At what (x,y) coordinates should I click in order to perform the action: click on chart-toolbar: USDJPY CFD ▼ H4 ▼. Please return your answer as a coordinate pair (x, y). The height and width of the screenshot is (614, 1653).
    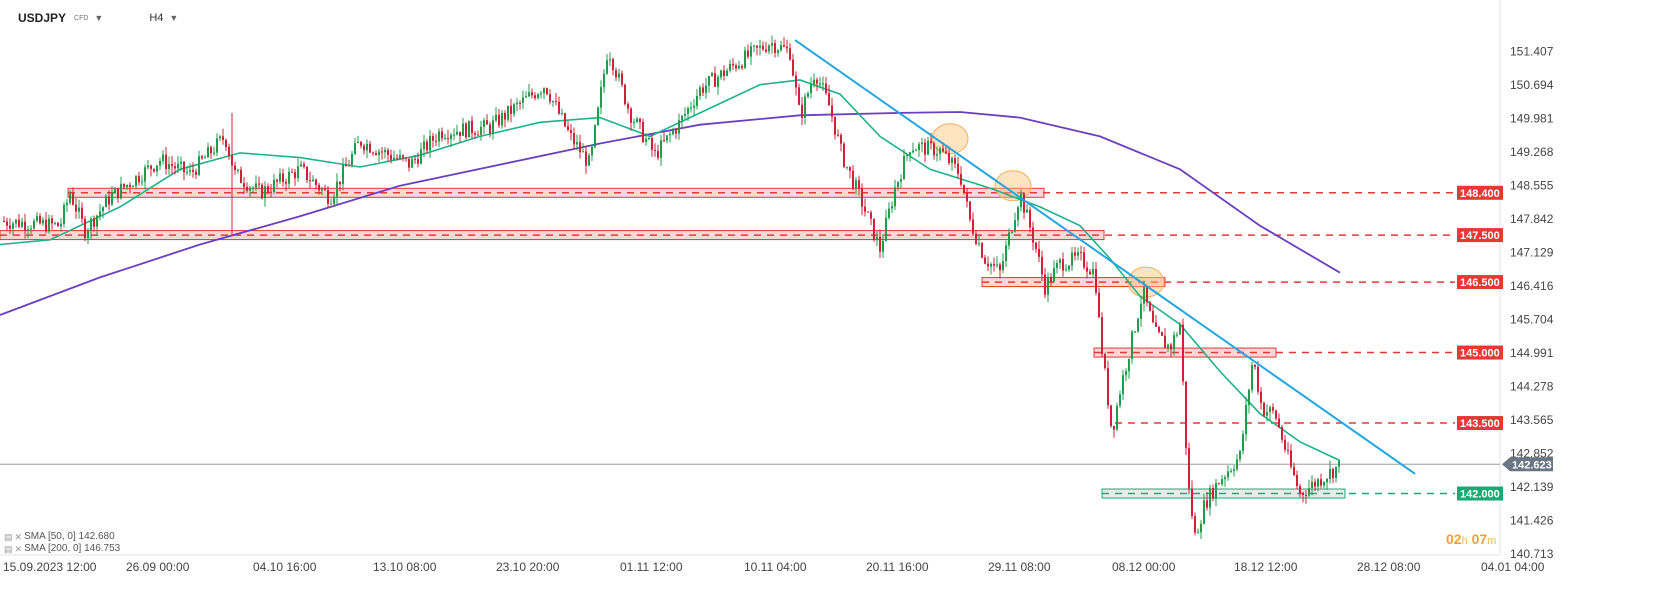
    Looking at the image, I should click on (98, 18).